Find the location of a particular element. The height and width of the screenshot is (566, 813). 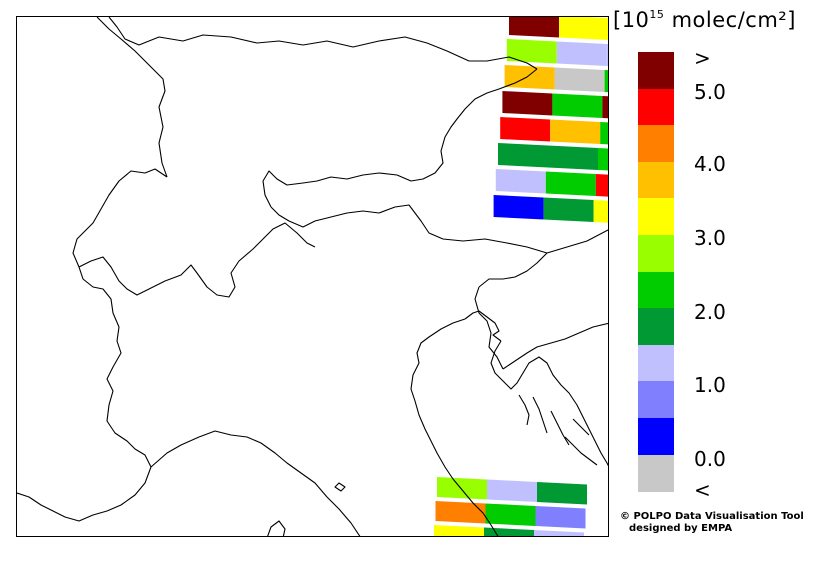

border-slovenia-croatia is located at coordinates (555, 346).